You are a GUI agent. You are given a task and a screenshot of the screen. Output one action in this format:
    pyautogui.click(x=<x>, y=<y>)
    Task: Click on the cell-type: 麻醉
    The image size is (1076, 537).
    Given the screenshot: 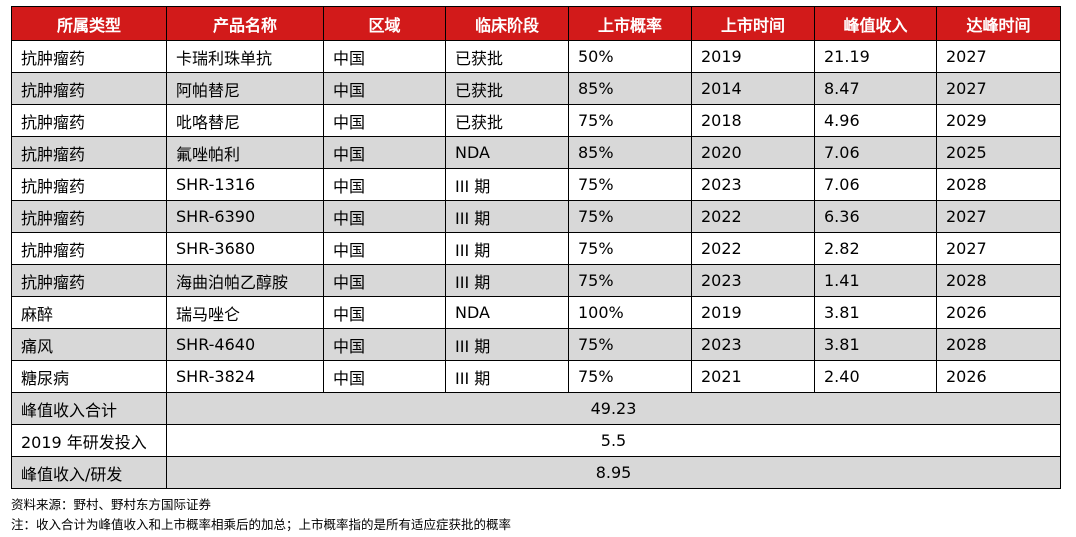 What is the action you would take?
    pyautogui.click(x=89, y=312)
    